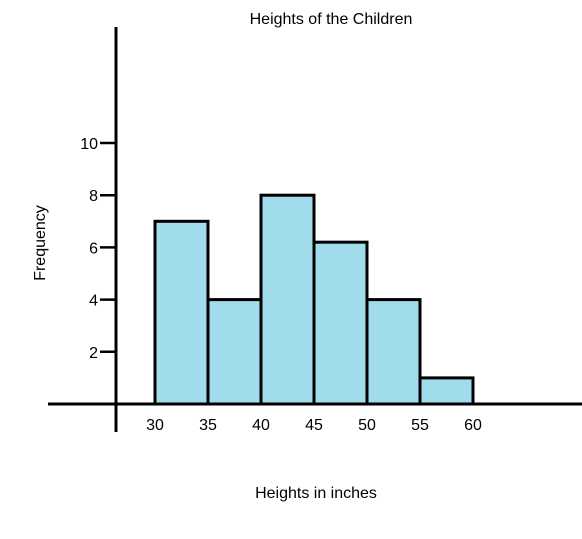 Image resolution: width=582 pixels, height=539 pixels. I want to click on x-tick-label: 50, so click(367, 425).